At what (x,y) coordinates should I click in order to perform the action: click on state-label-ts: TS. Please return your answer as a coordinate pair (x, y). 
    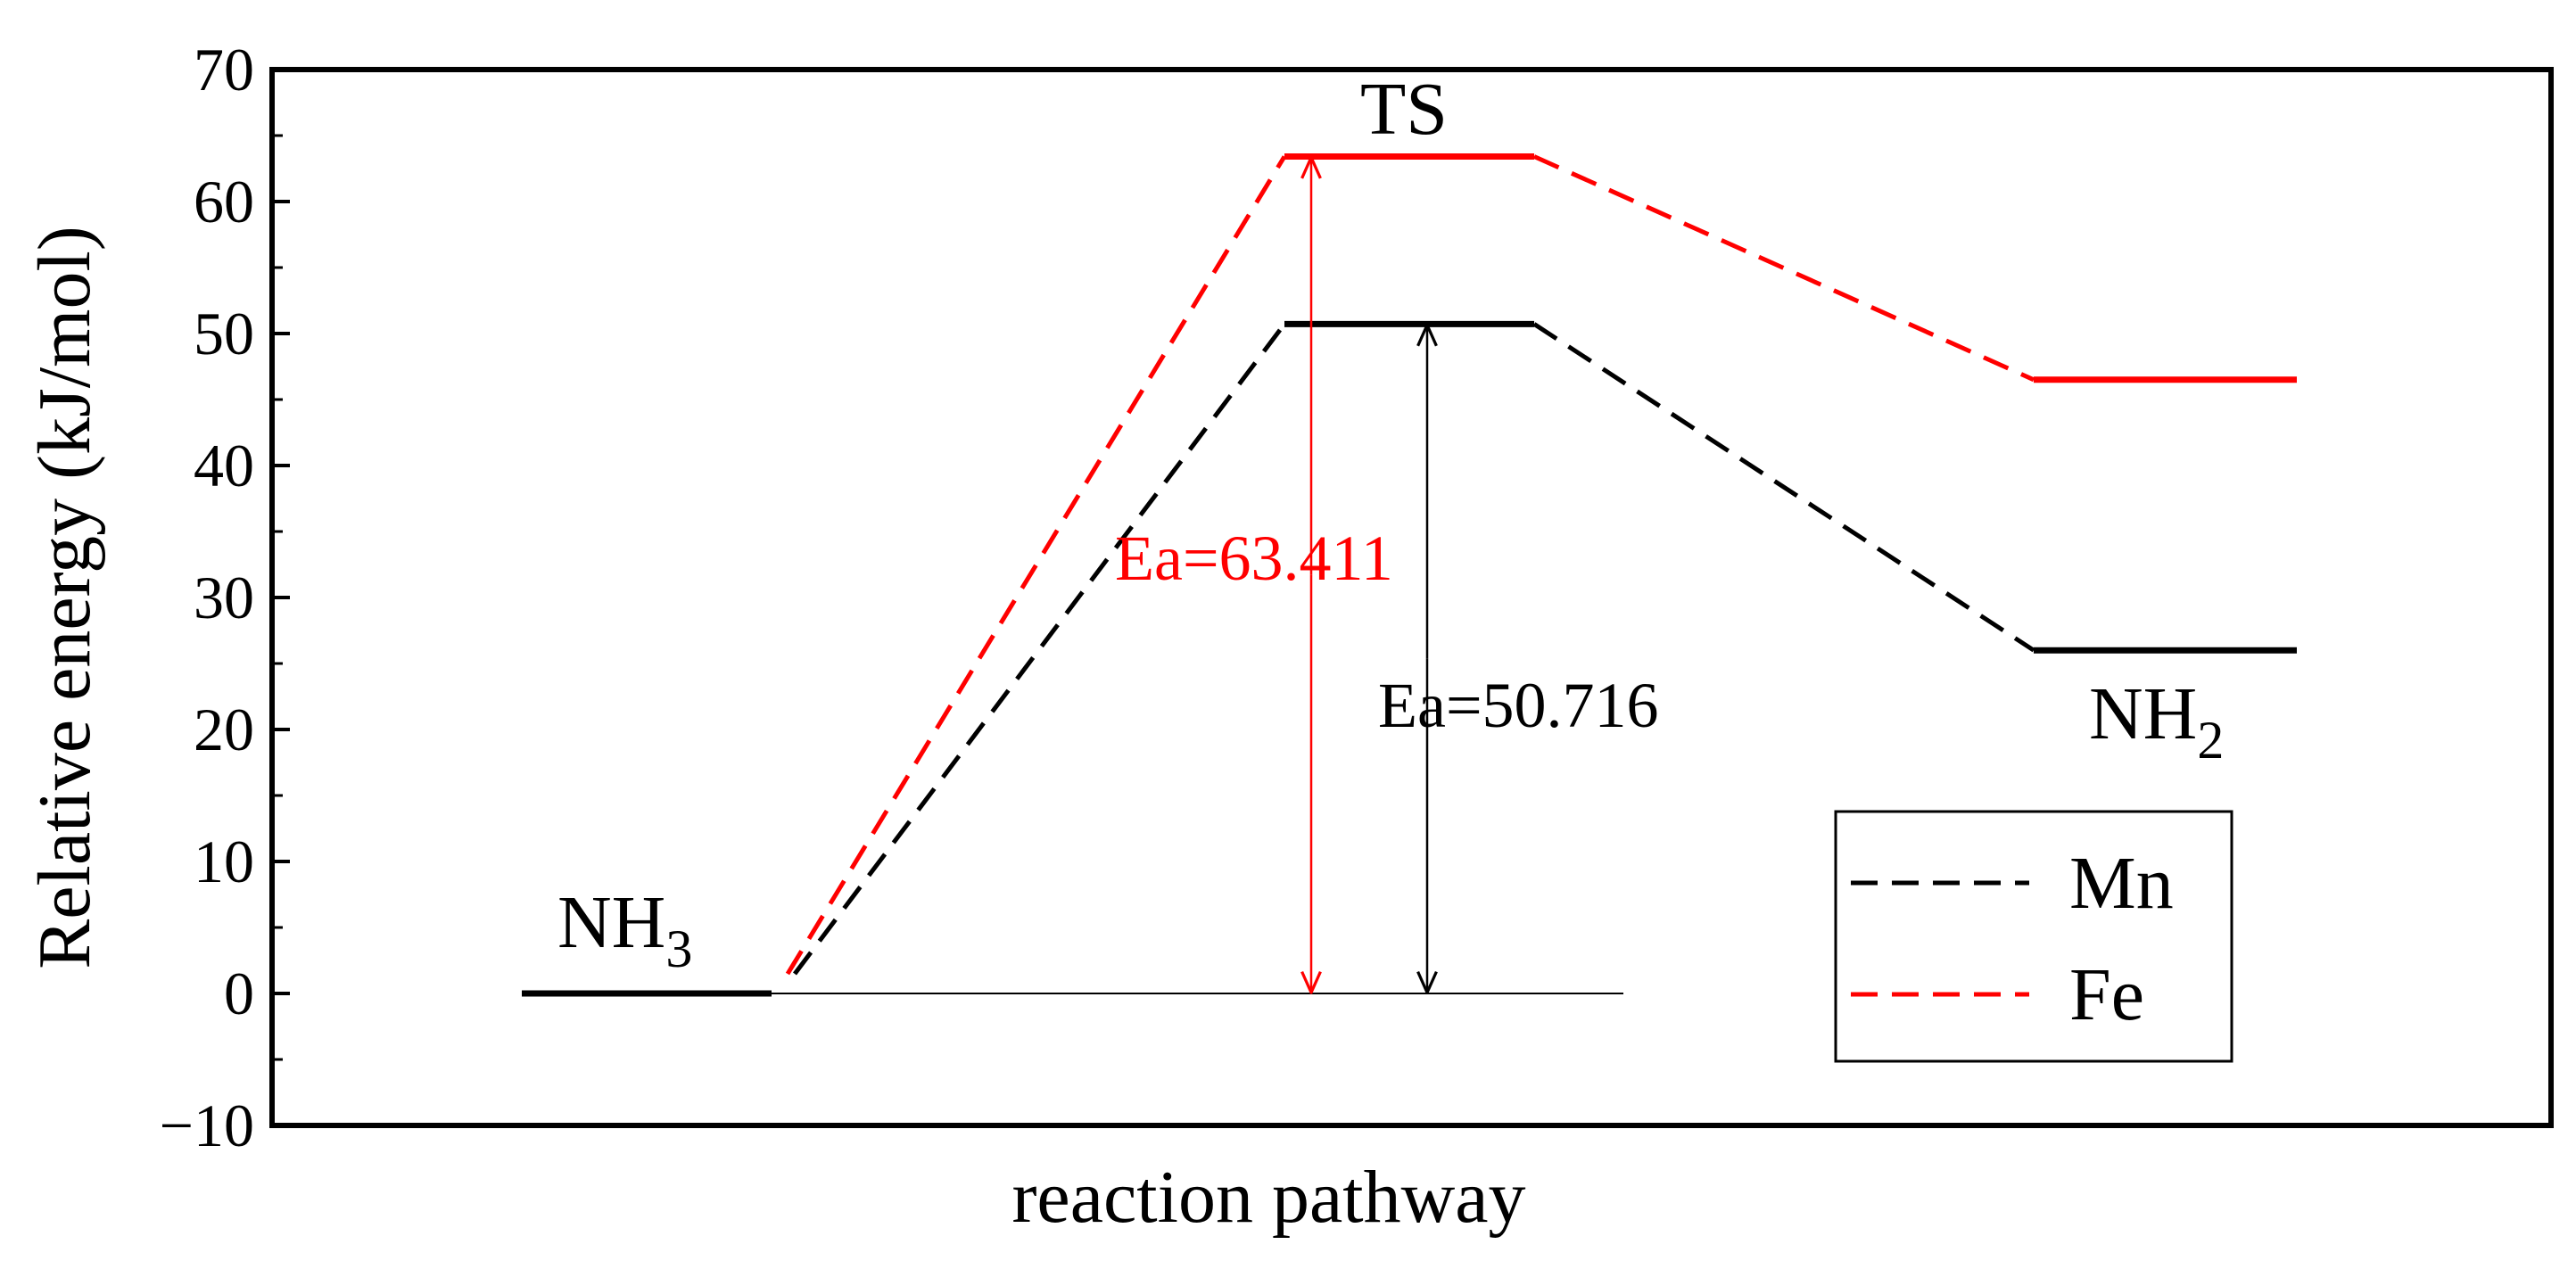
    Looking at the image, I should click on (1404, 109).